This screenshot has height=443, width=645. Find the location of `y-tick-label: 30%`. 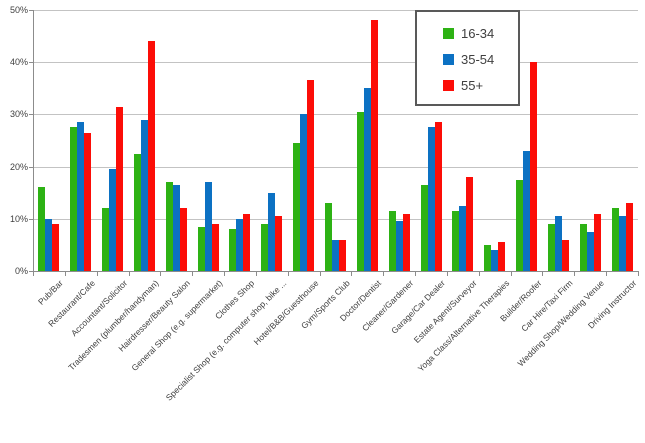

y-tick-label: 30% is located at coordinates (18, 114).